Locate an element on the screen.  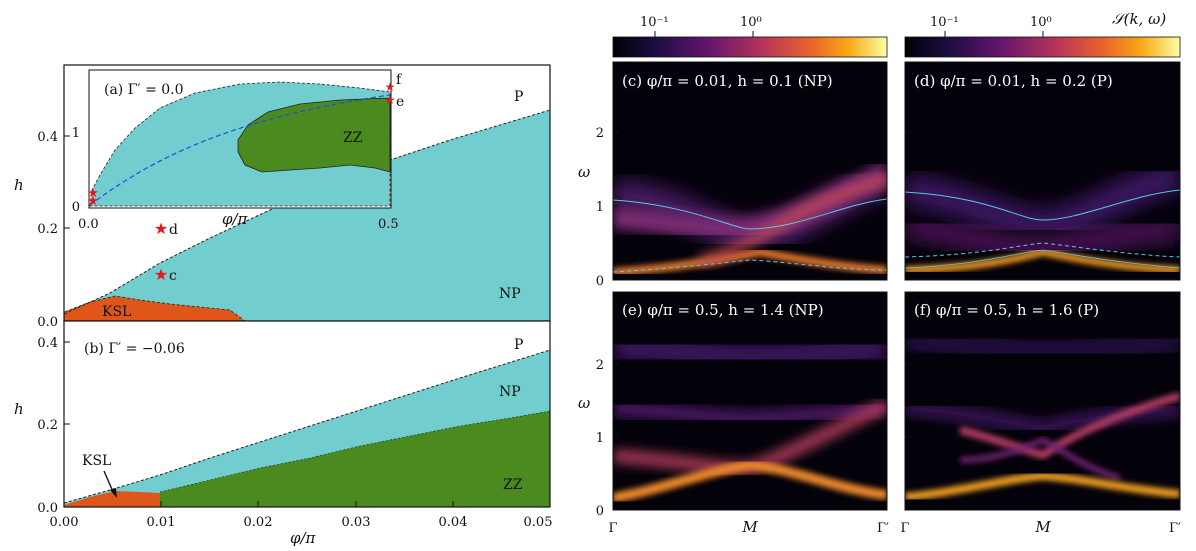
spectrum-f-title: (f) φ/π = 0.5, h = 1.6 (P) is located at coordinates (1006, 310).